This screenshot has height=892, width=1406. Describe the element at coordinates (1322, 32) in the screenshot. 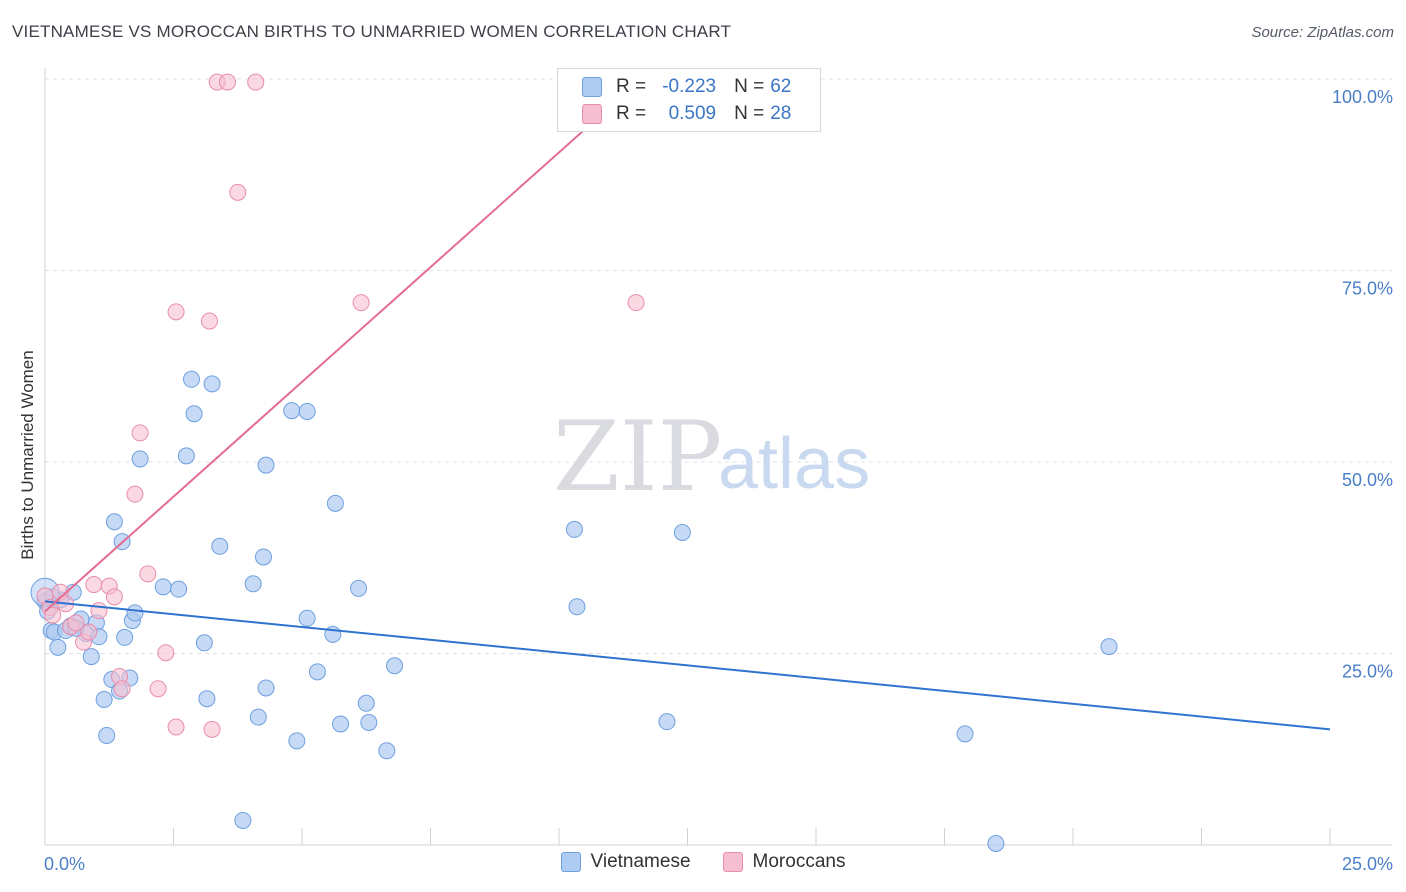

I see `source-label: Source: ZipAtlas.com` at that location.